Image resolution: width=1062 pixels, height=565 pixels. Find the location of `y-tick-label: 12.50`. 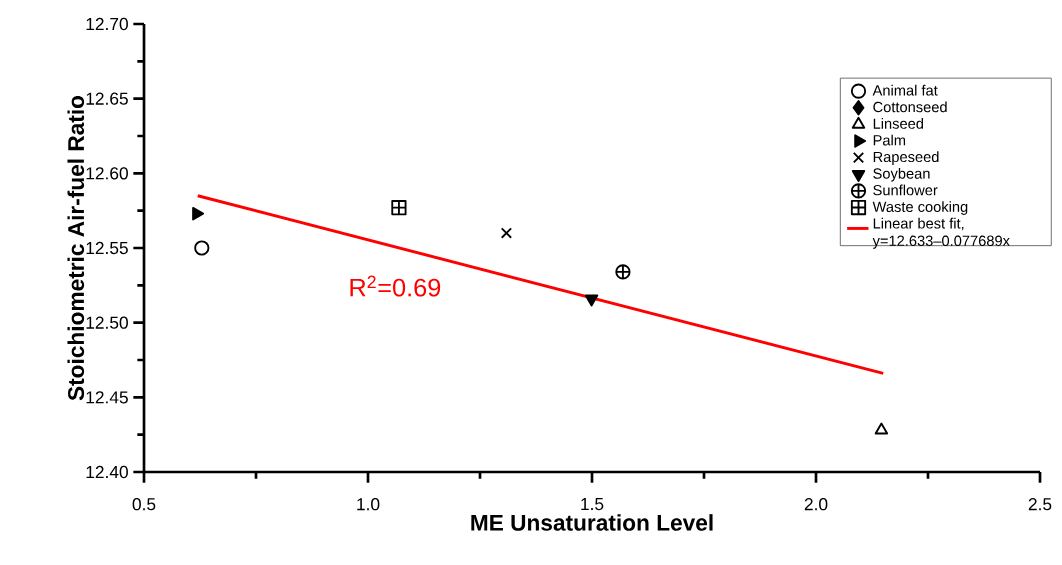

y-tick-label: 12.50 is located at coordinates (107, 322).